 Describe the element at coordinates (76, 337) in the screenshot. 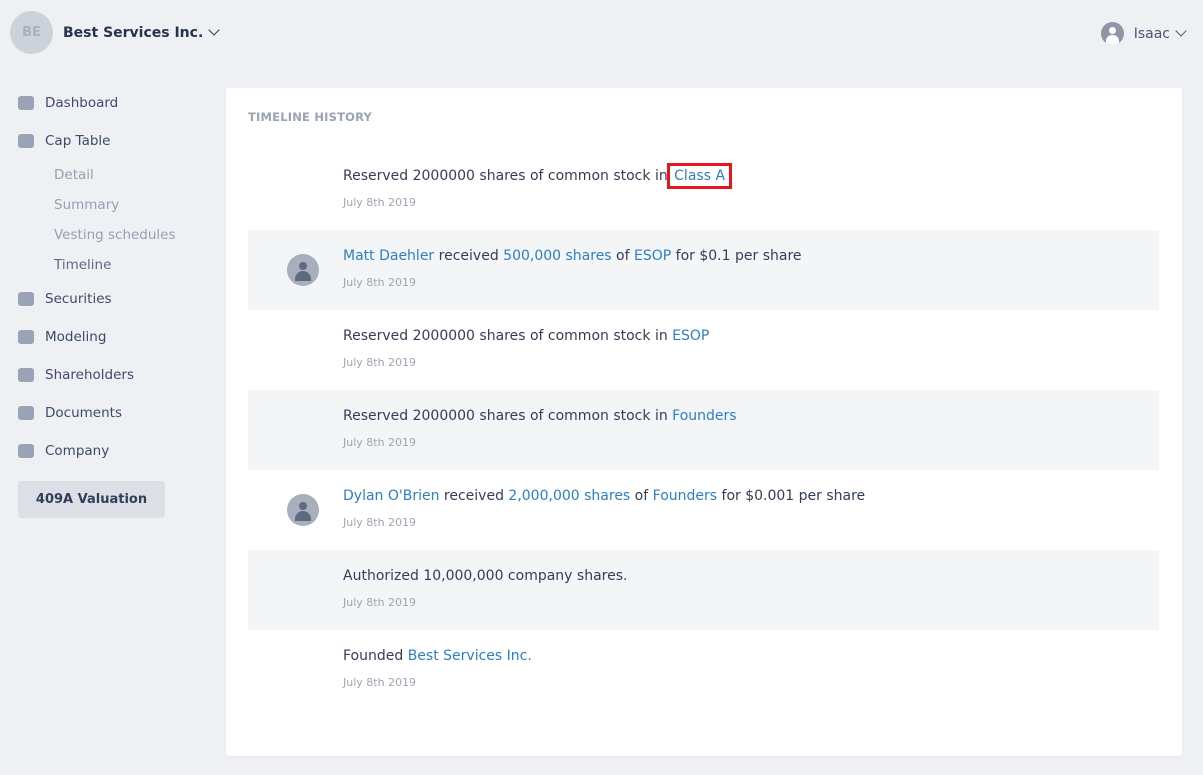

I see `sidebar-item-label: Modeling` at that location.